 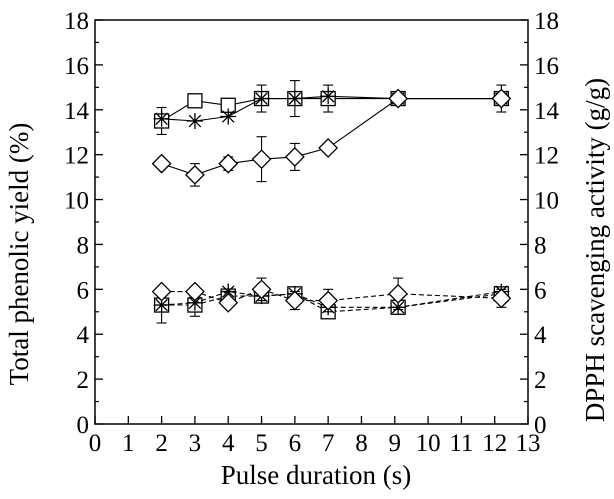 What do you see at coordinates (528, 443) in the screenshot?
I see `x-tick-label: 13` at bounding box center [528, 443].